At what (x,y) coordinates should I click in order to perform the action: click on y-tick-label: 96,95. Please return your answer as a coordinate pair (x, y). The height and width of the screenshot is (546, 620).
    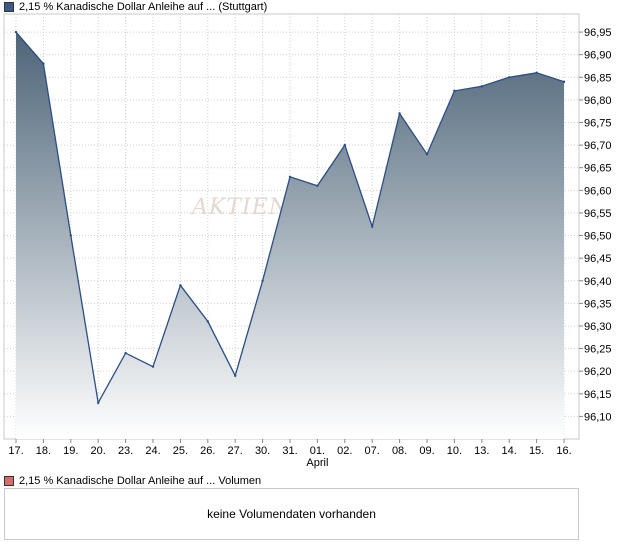
    Looking at the image, I should click on (598, 33).